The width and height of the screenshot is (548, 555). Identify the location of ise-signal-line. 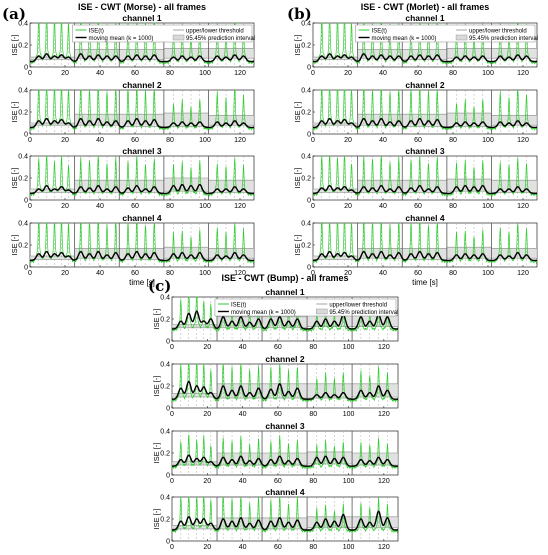
(142, 109).